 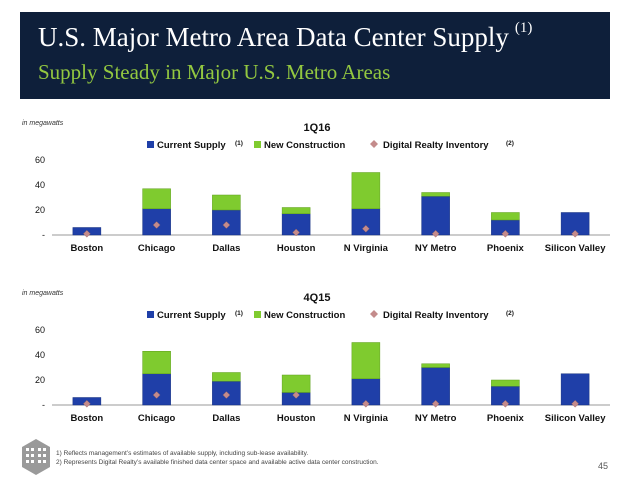 I want to click on company-logo-icon, so click(x=36, y=457).